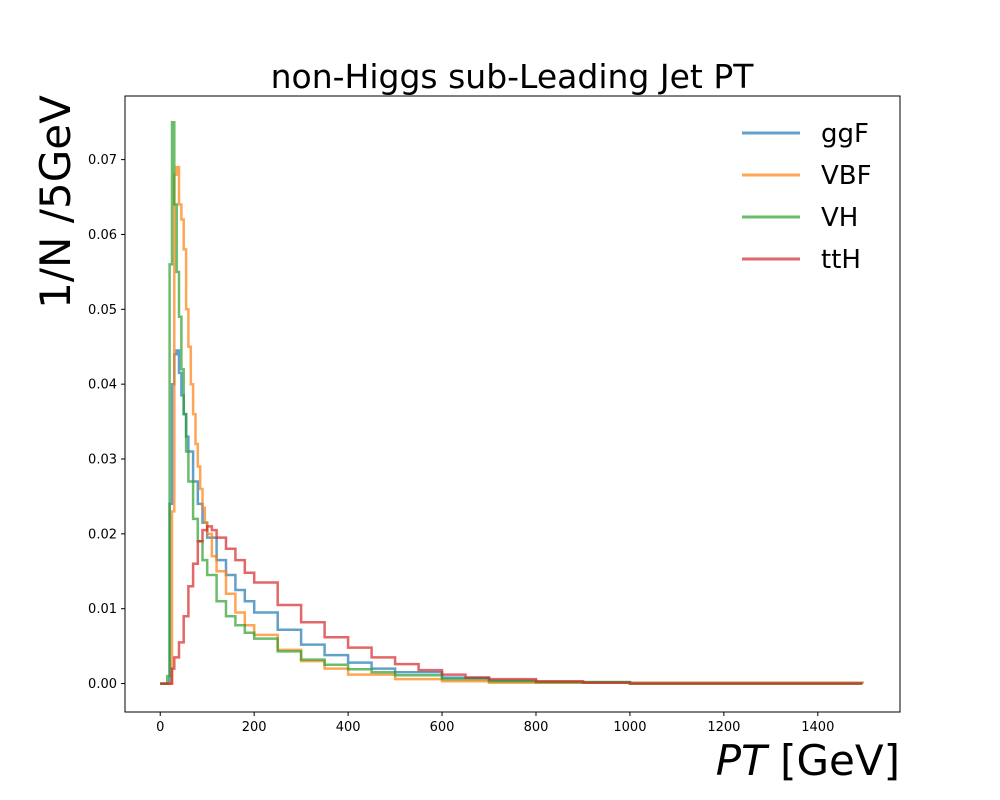 Image resolution: width=1000 pixels, height=800 pixels. I want to click on y-tick-label: 0.07, so click(102, 160).